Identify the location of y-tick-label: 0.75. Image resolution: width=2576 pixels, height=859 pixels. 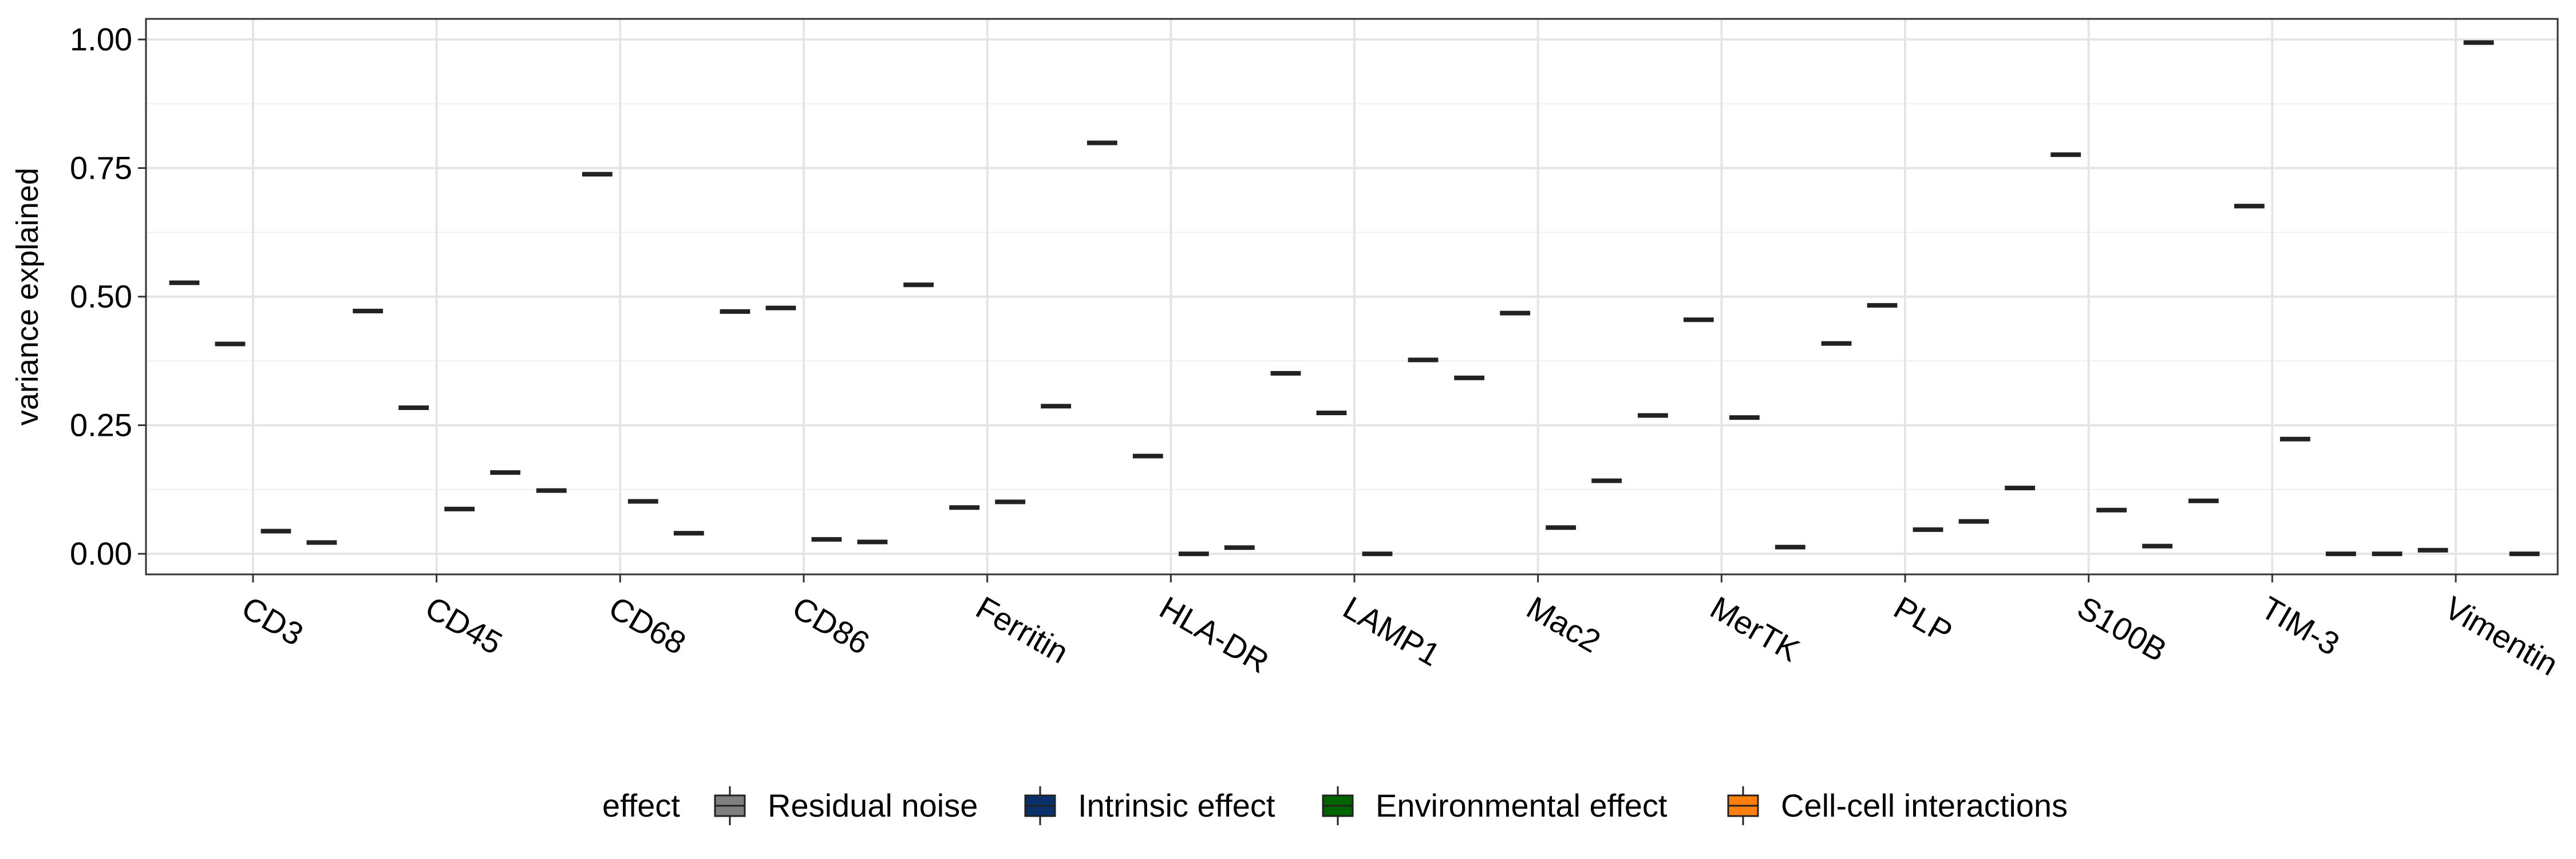
(101, 167).